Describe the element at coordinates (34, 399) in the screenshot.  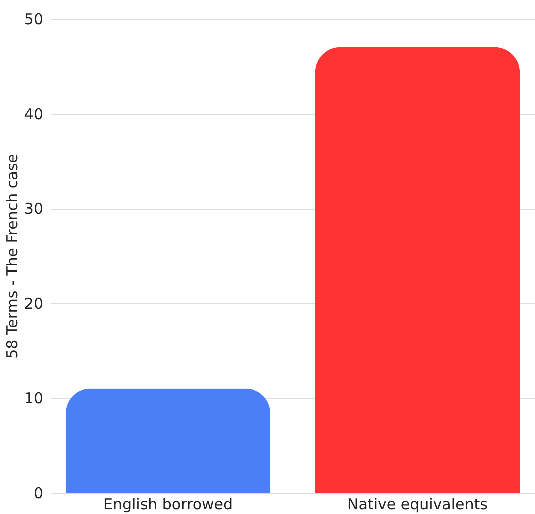
I see `y-tick-label: 10` at that location.